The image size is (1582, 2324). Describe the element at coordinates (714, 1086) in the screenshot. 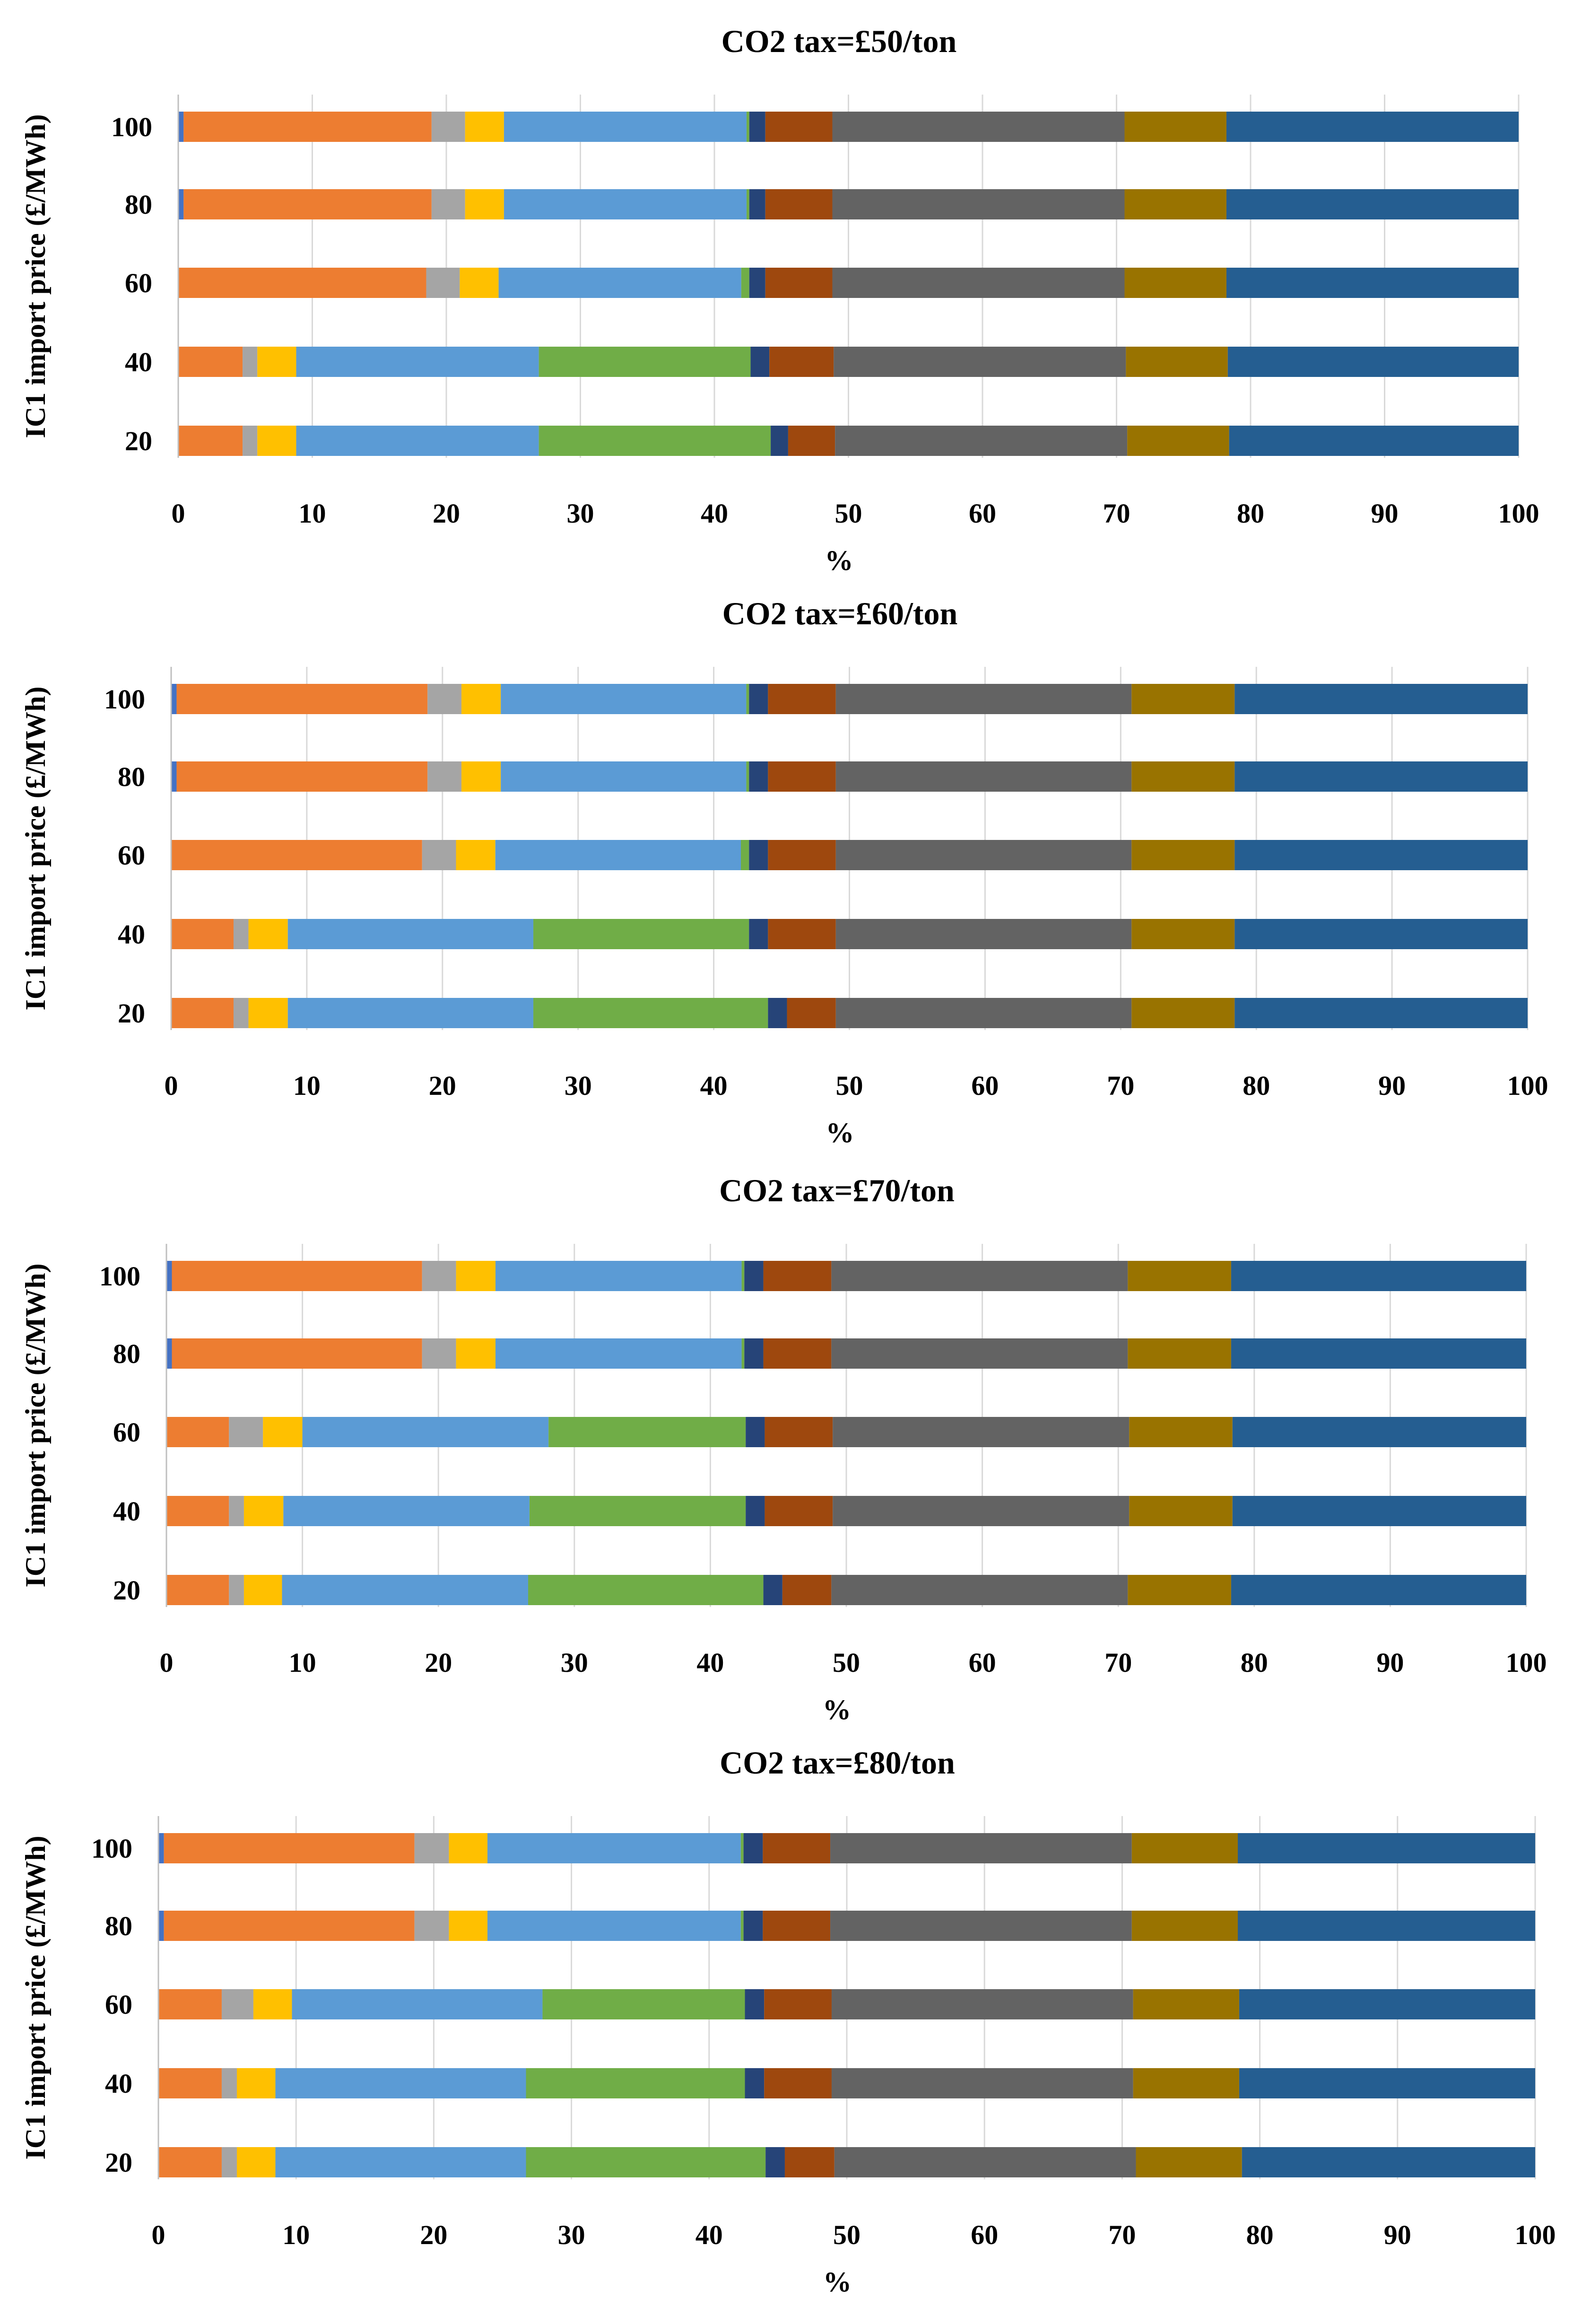

I see `x-tick-label: 40` at that location.